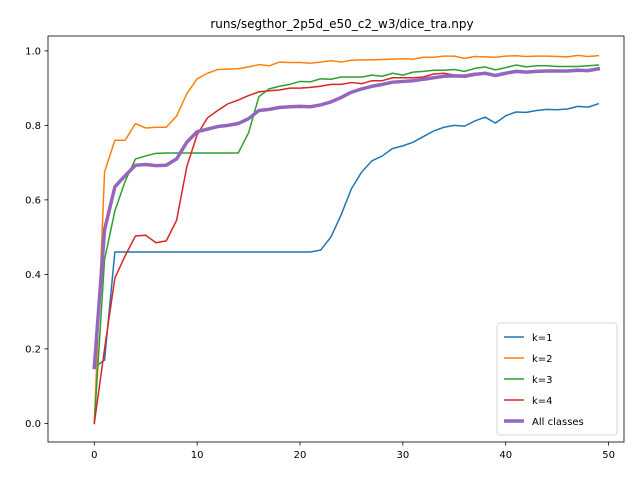 The image size is (640, 480). What do you see at coordinates (33, 275) in the screenshot?
I see `y-tick-label: 0.4` at bounding box center [33, 275].